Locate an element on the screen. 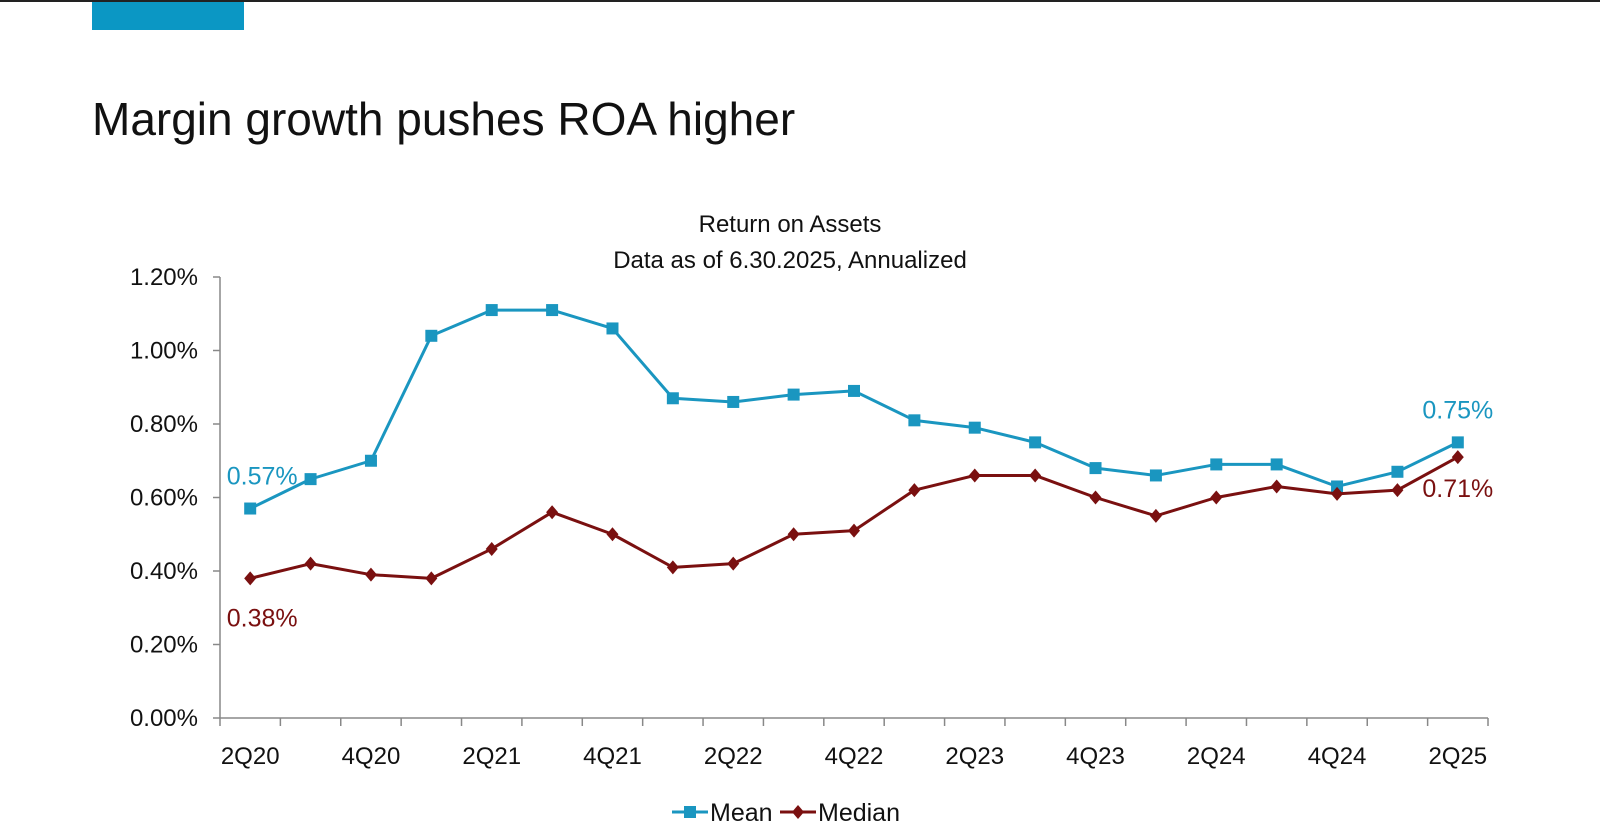  x-tick-label: 2Q23 is located at coordinates (974, 756).